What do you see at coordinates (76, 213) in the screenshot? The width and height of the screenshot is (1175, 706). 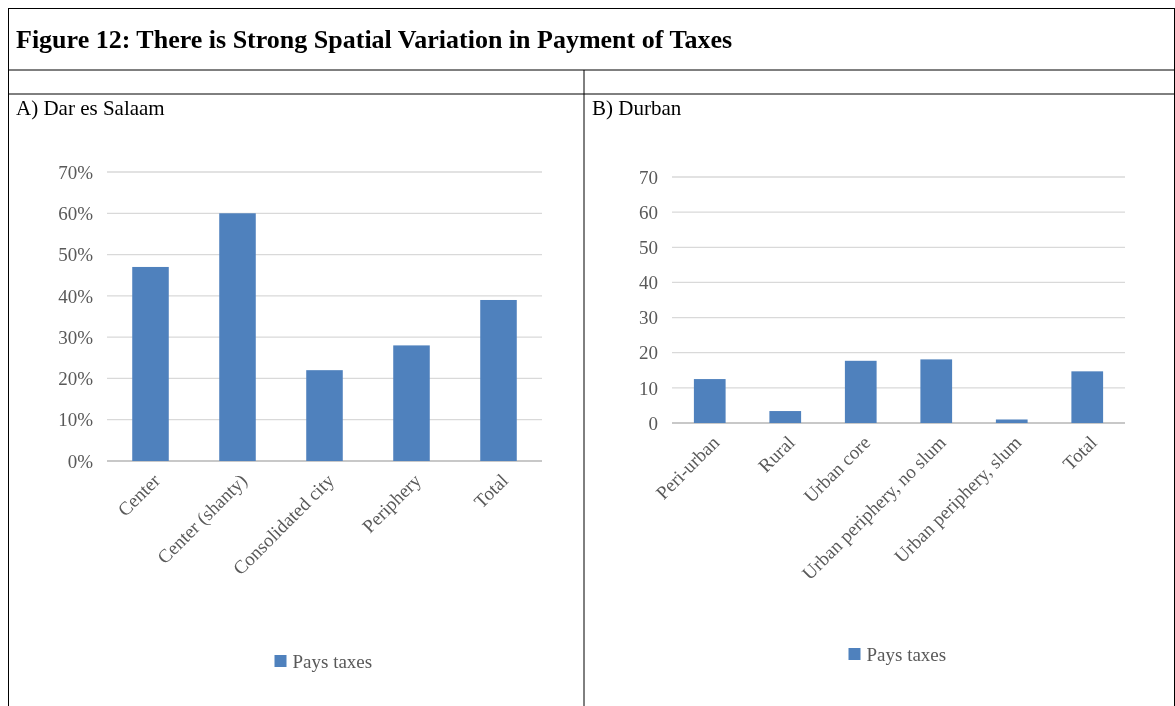 I see `y-tick-label: 60%` at bounding box center [76, 213].